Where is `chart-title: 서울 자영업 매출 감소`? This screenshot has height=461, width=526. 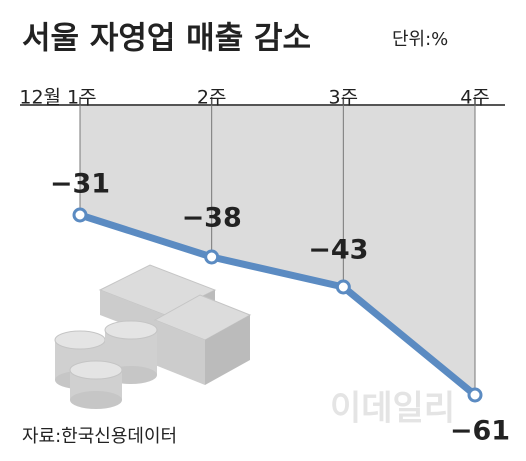
chart-title: 서울 자영업 매출 감소 is located at coordinates (166, 39).